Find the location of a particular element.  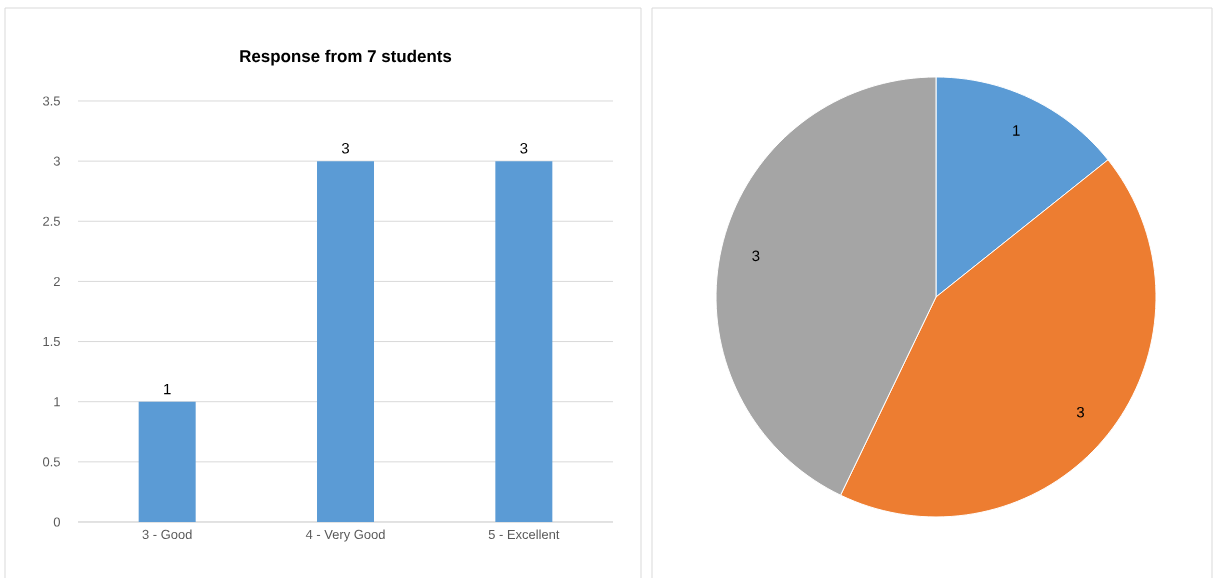

y-tick-label: 3.5 is located at coordinates (51, 101).